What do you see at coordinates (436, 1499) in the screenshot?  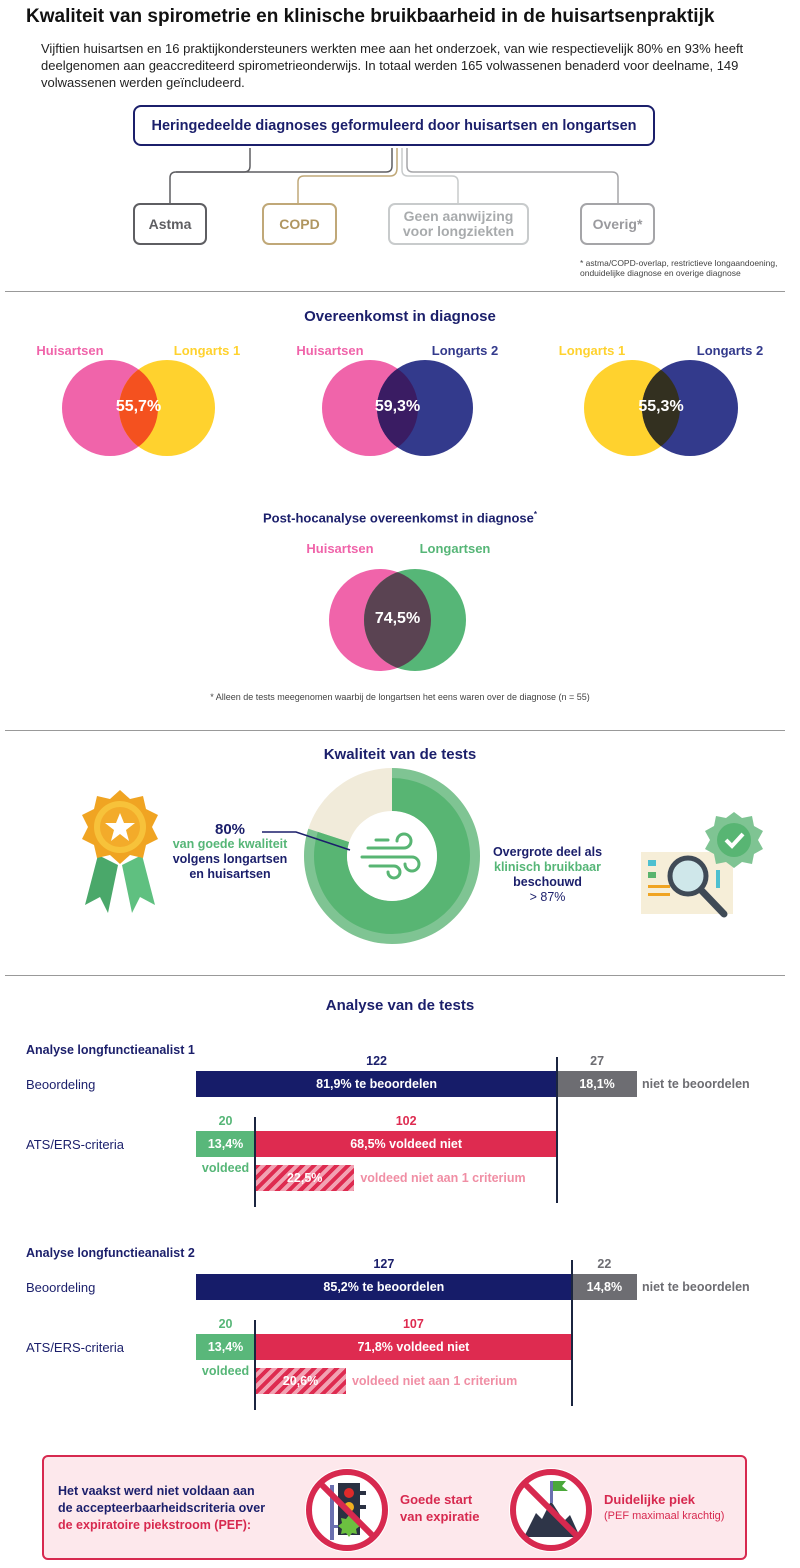 I see `pef-item1-line1: Goede start` at bounding box center [436, 1499].